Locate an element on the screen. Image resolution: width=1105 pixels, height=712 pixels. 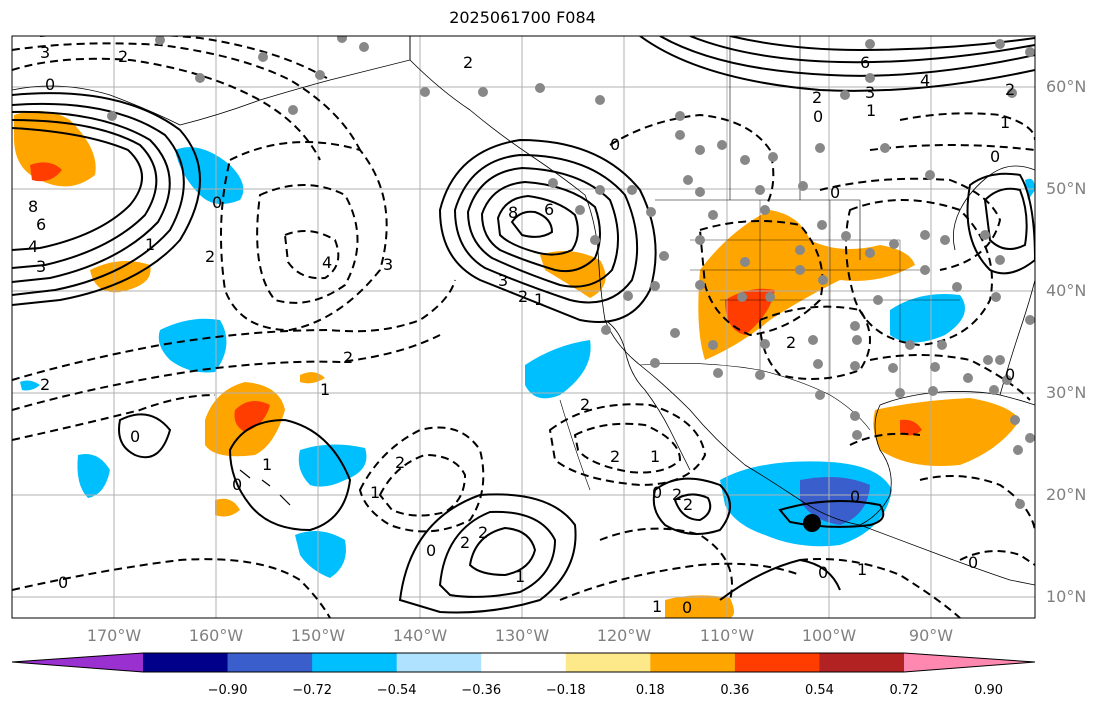
colorbar-extend-low is located at coordinates (77, 662).